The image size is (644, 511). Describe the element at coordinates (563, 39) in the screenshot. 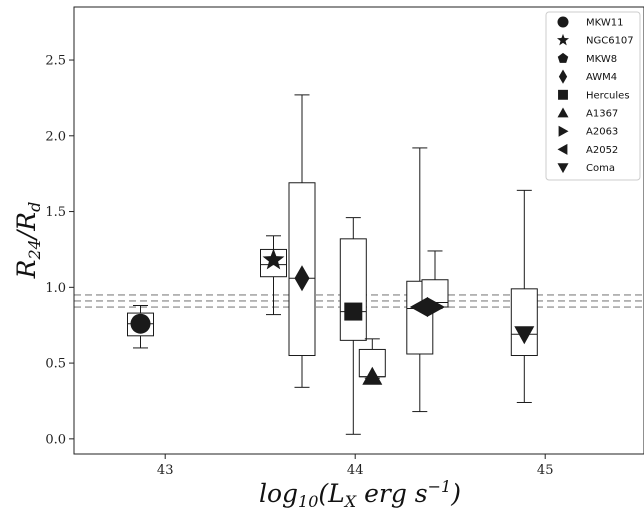

I see `legend-marker-ngc6107` at that location.